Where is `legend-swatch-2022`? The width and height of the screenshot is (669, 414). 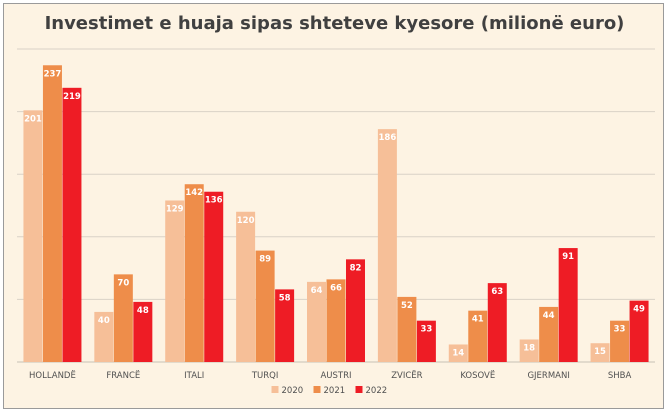 legend-swatch-2022 is located at coordinates (359, 389).